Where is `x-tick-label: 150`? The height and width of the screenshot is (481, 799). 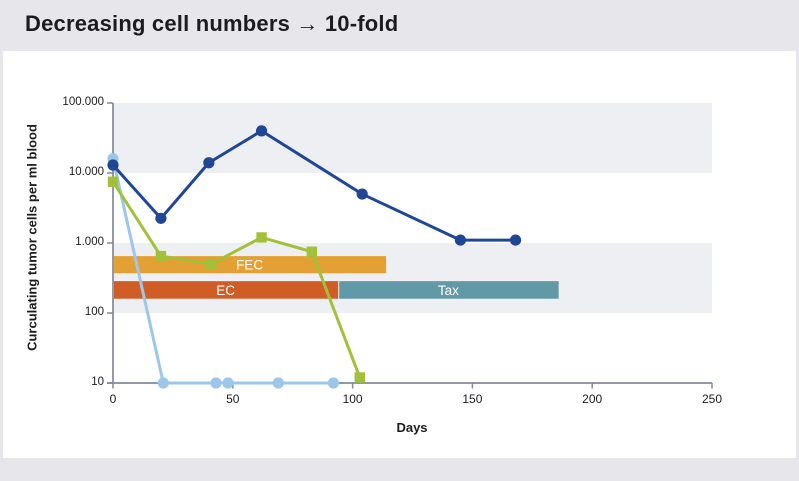 x-tick-label: 150 is located at coordinates (472, 399).